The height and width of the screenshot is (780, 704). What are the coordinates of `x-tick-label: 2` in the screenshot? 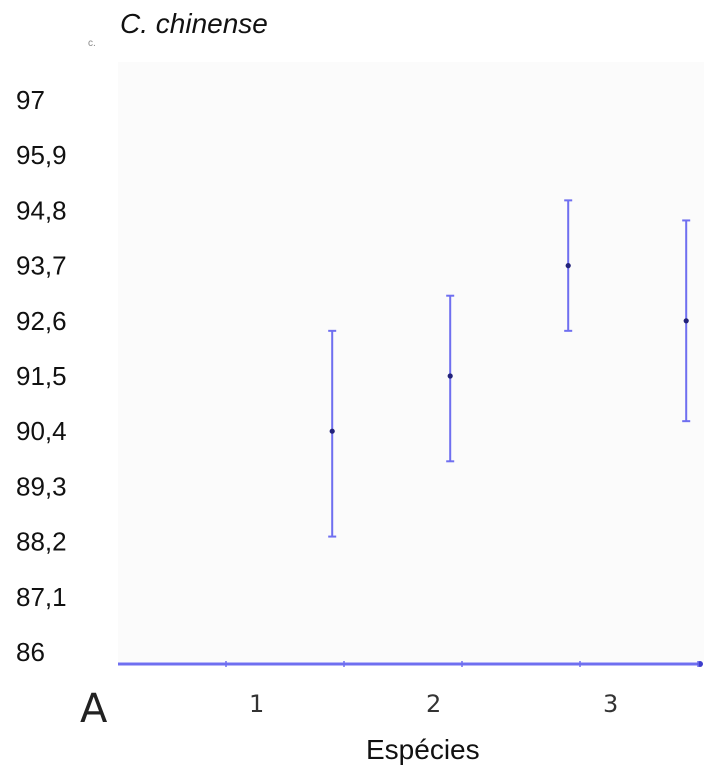 It's located at (433, 704).